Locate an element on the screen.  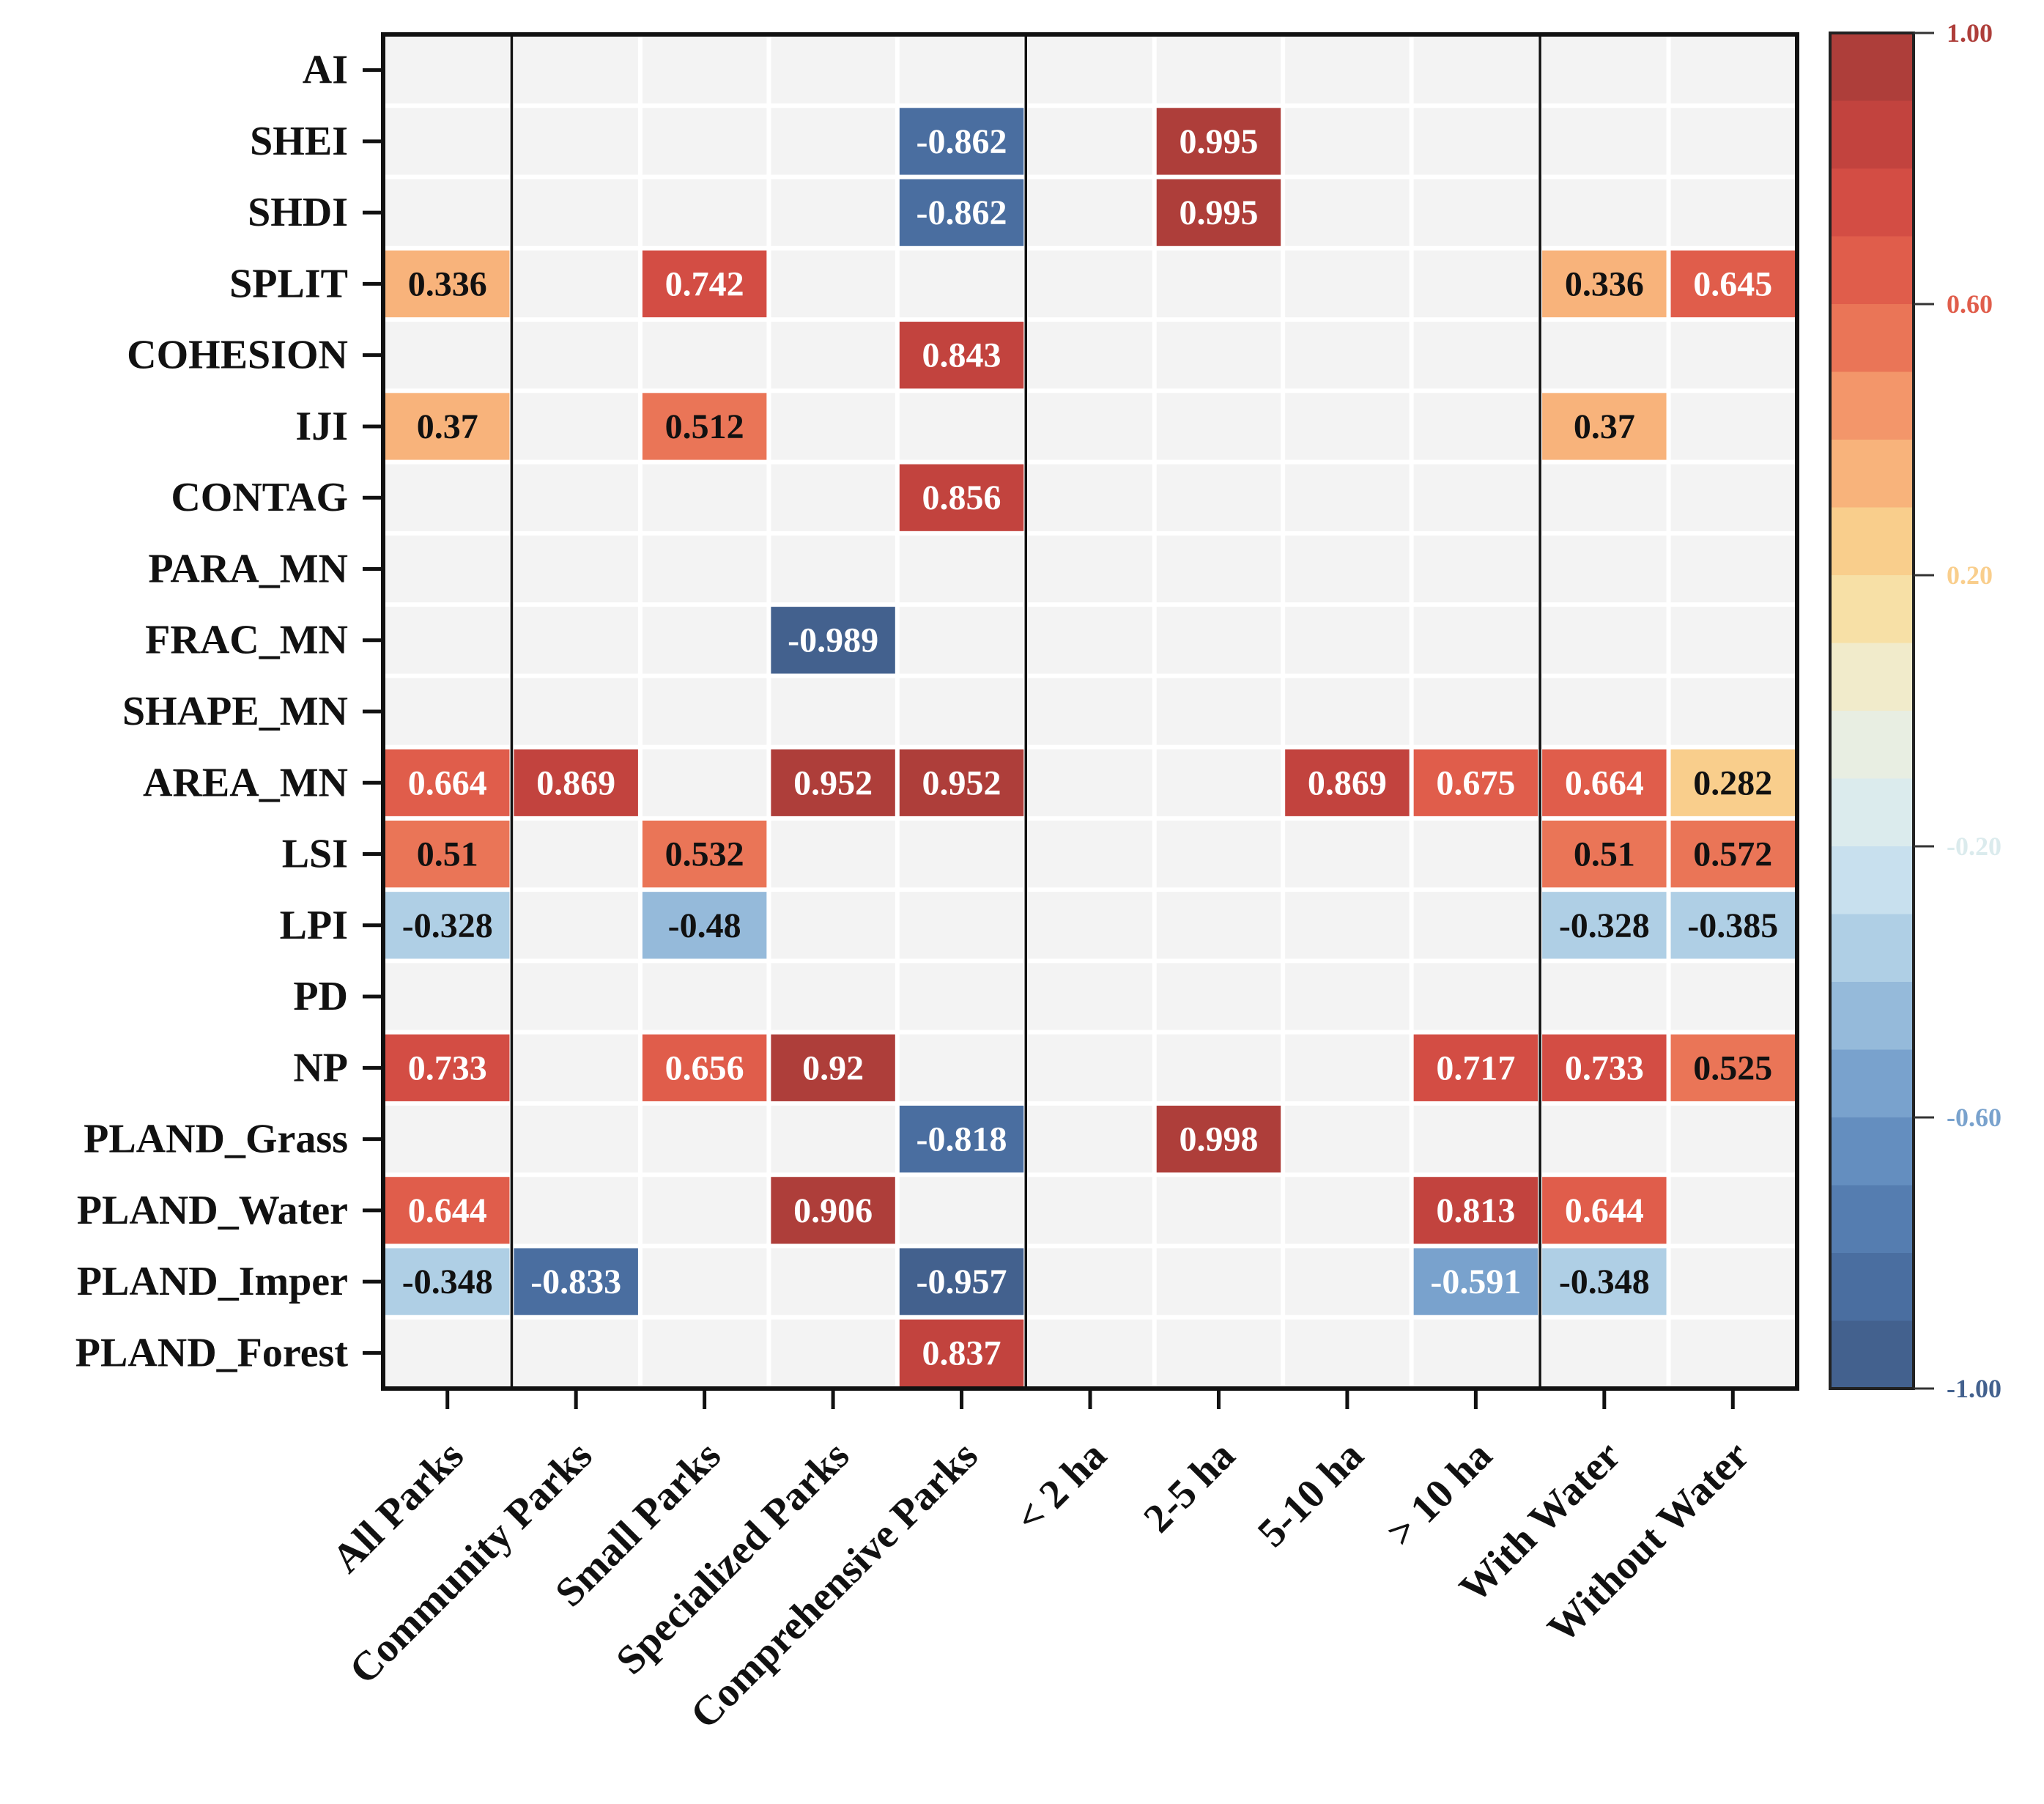
y-tick-label: SHDI is located at coordinates (298, 212).